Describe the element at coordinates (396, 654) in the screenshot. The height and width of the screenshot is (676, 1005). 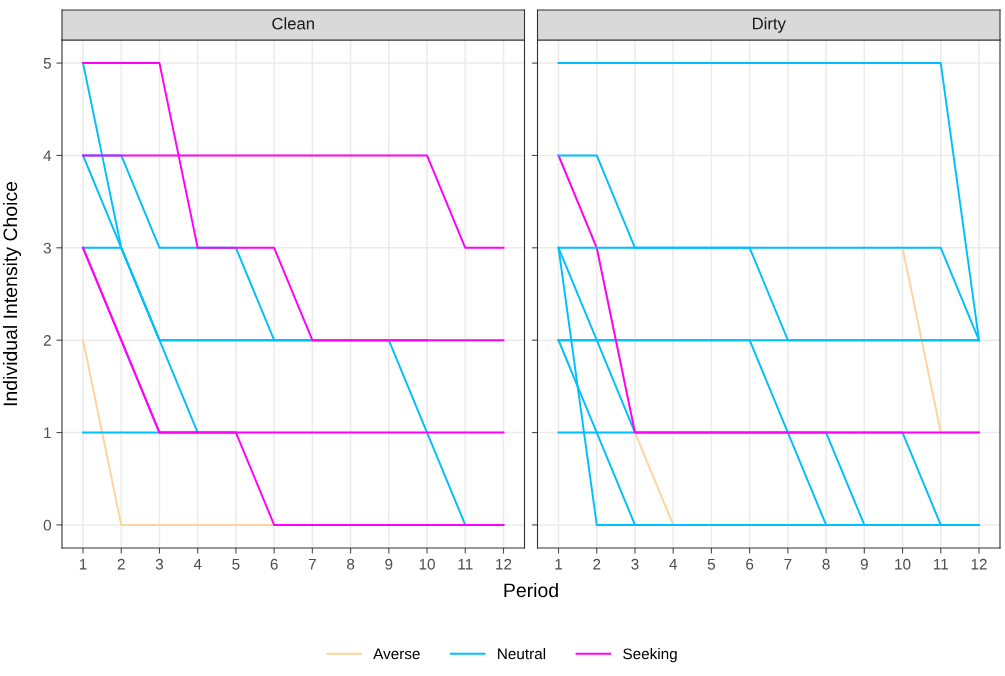
I see `legend-label: Averse` at that location.